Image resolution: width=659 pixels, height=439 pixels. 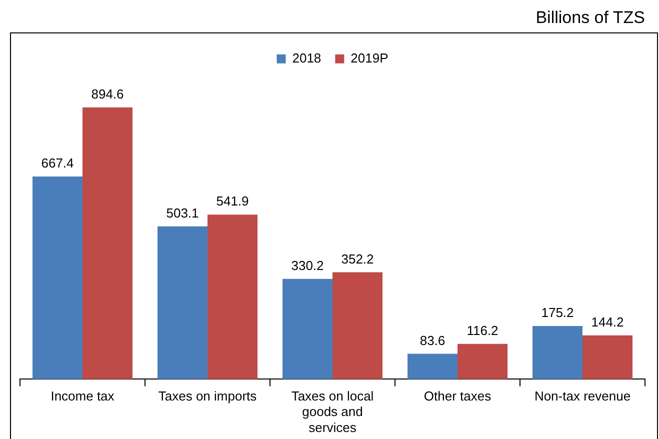 What do you see at coordinates (357, 258) in the screenshot?
I see `data-label: 352.2` at bounding box center [357, 258].